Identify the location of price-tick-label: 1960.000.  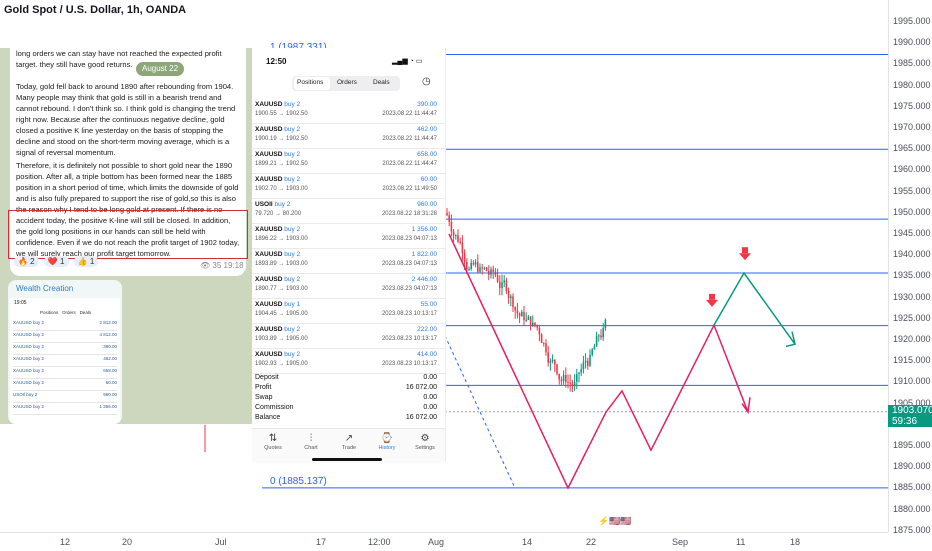
(912, 169).